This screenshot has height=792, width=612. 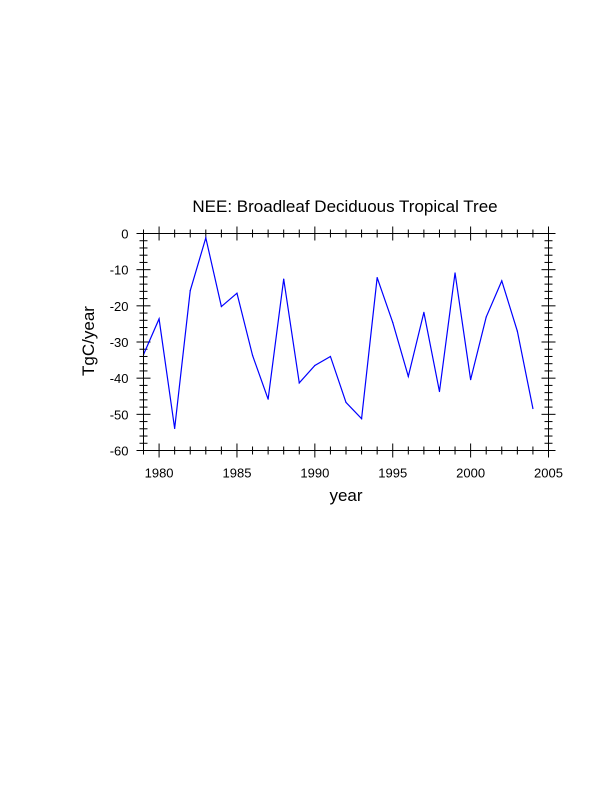 I want to click on y-tick-label: -60, so click(x=119, y=451).